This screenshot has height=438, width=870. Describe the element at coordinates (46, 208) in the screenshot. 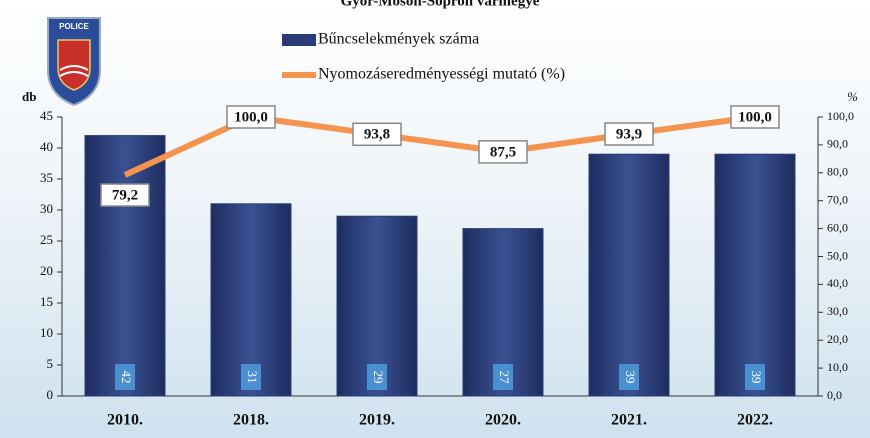

I see `y-tick-label: 30` at that location.